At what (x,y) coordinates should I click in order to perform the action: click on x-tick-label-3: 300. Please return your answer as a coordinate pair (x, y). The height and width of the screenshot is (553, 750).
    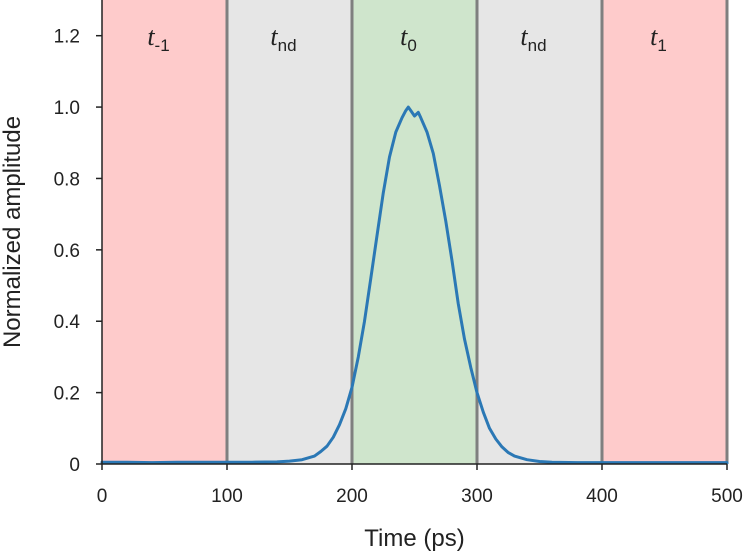
    Looking at the image, I should click on (477, 496).